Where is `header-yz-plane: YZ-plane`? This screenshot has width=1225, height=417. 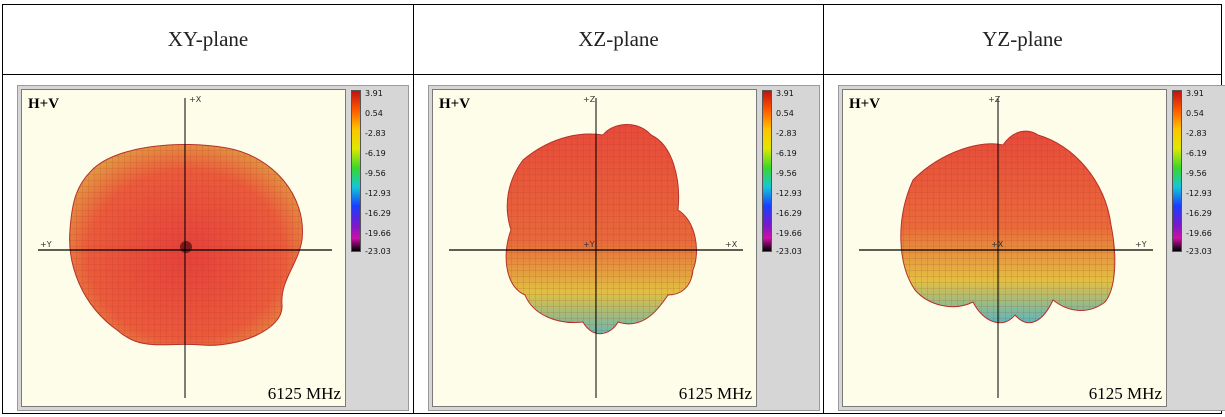 header-yz-plane: YZ-plane is located at coordinates (1022, 40).